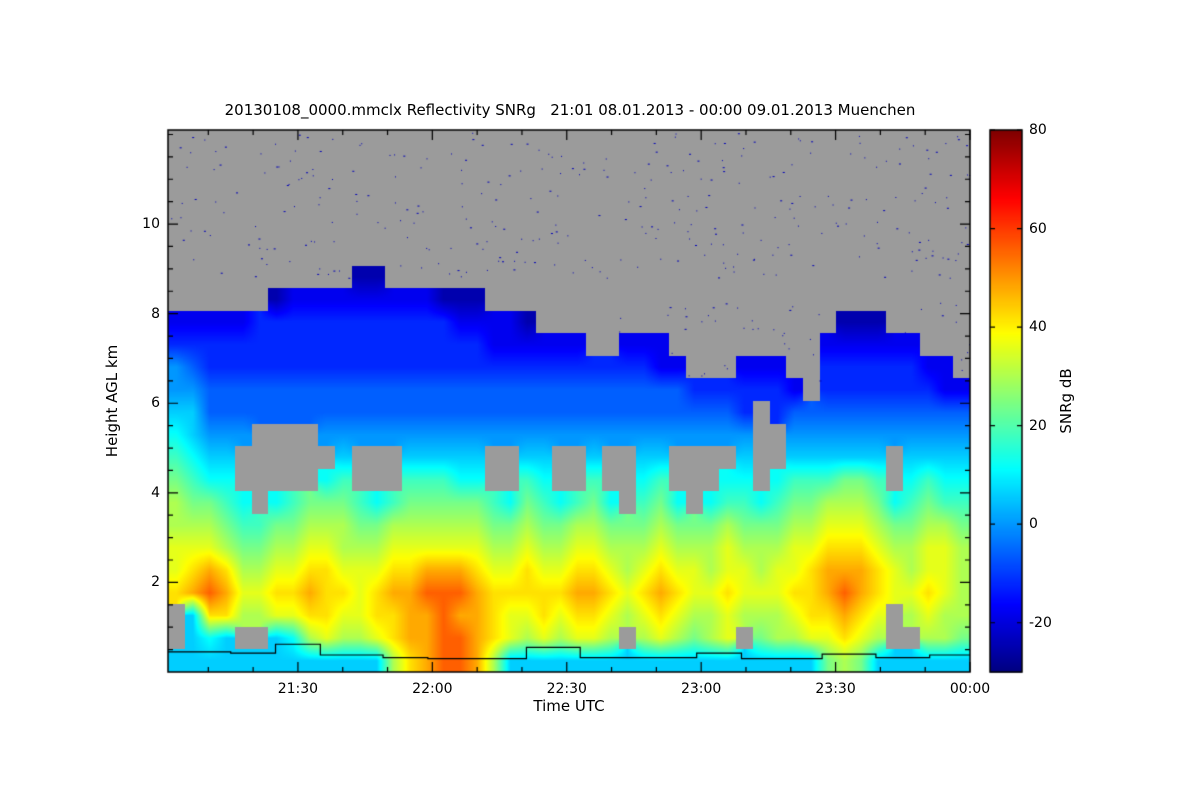 This screenshot has height=800, width=1200. What do you see at coordinates (1066, 401) in the screenshot?
I see `colorbar-label: SNRg dB` at bounding box center [1066, 401].